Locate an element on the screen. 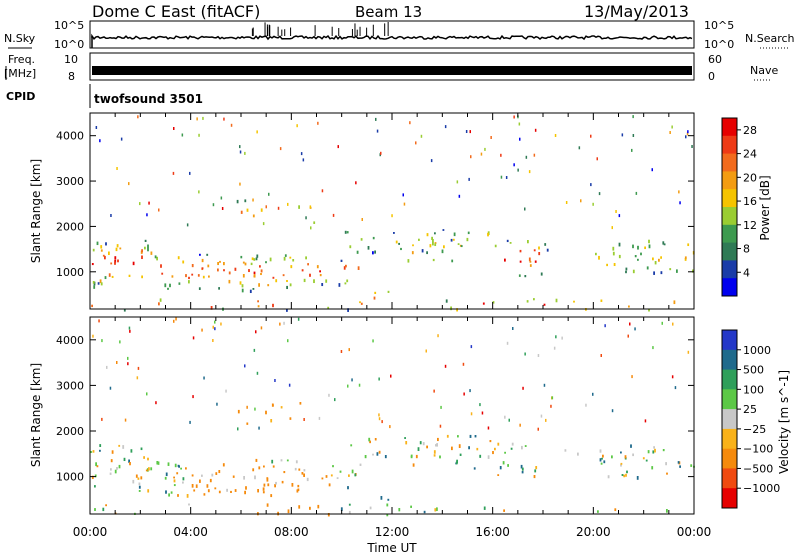 The image size is (800, 554). colorbar-tick-label: −100 is located at coordinates (758, 449).